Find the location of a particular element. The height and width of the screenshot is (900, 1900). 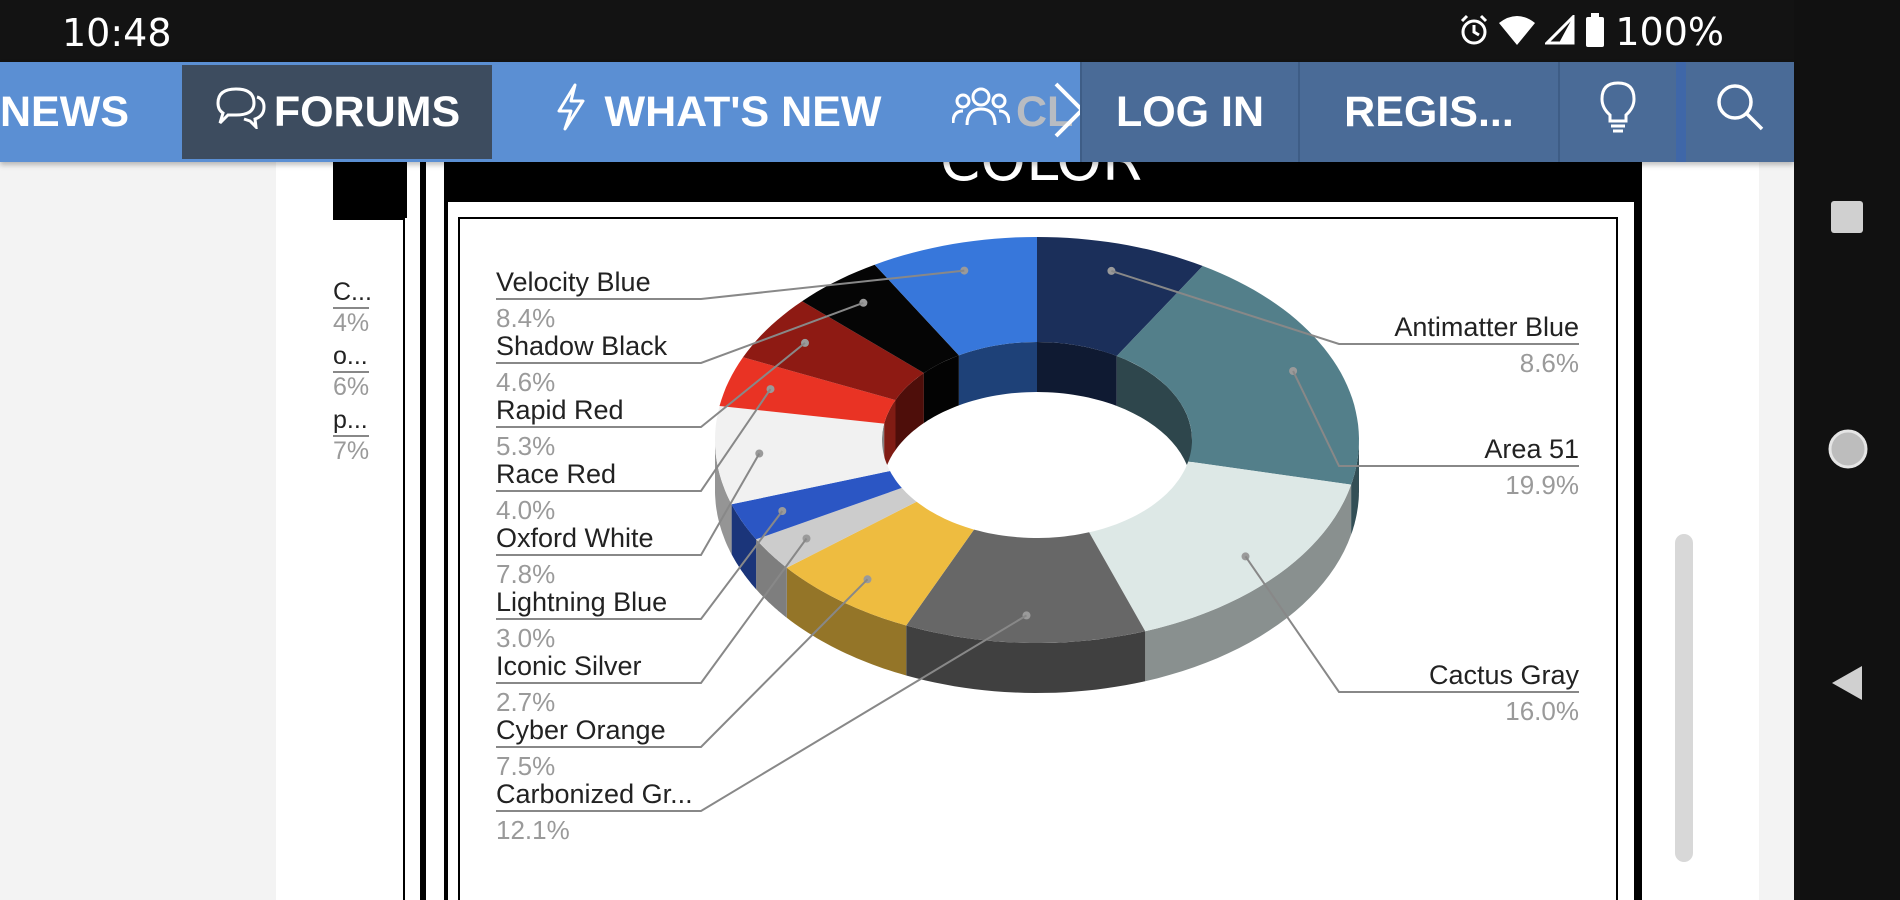

slice-percent: 3.0% is located at coordinates (525, 638).